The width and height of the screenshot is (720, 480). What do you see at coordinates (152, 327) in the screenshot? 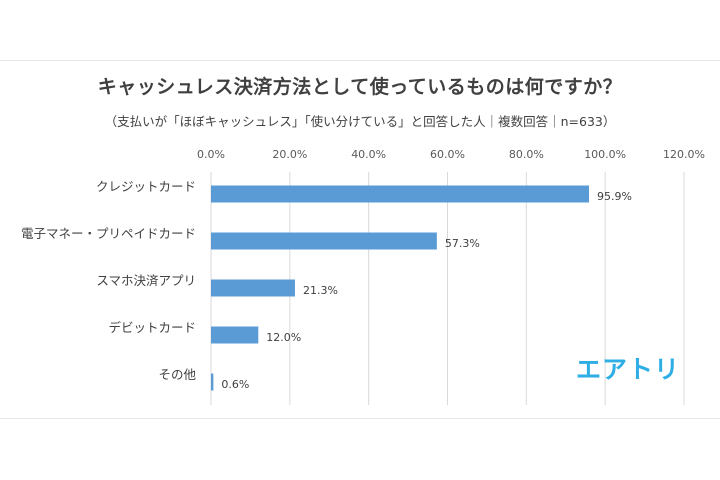
I see `category-label: デビットカード` at bounding box center [152, 327].